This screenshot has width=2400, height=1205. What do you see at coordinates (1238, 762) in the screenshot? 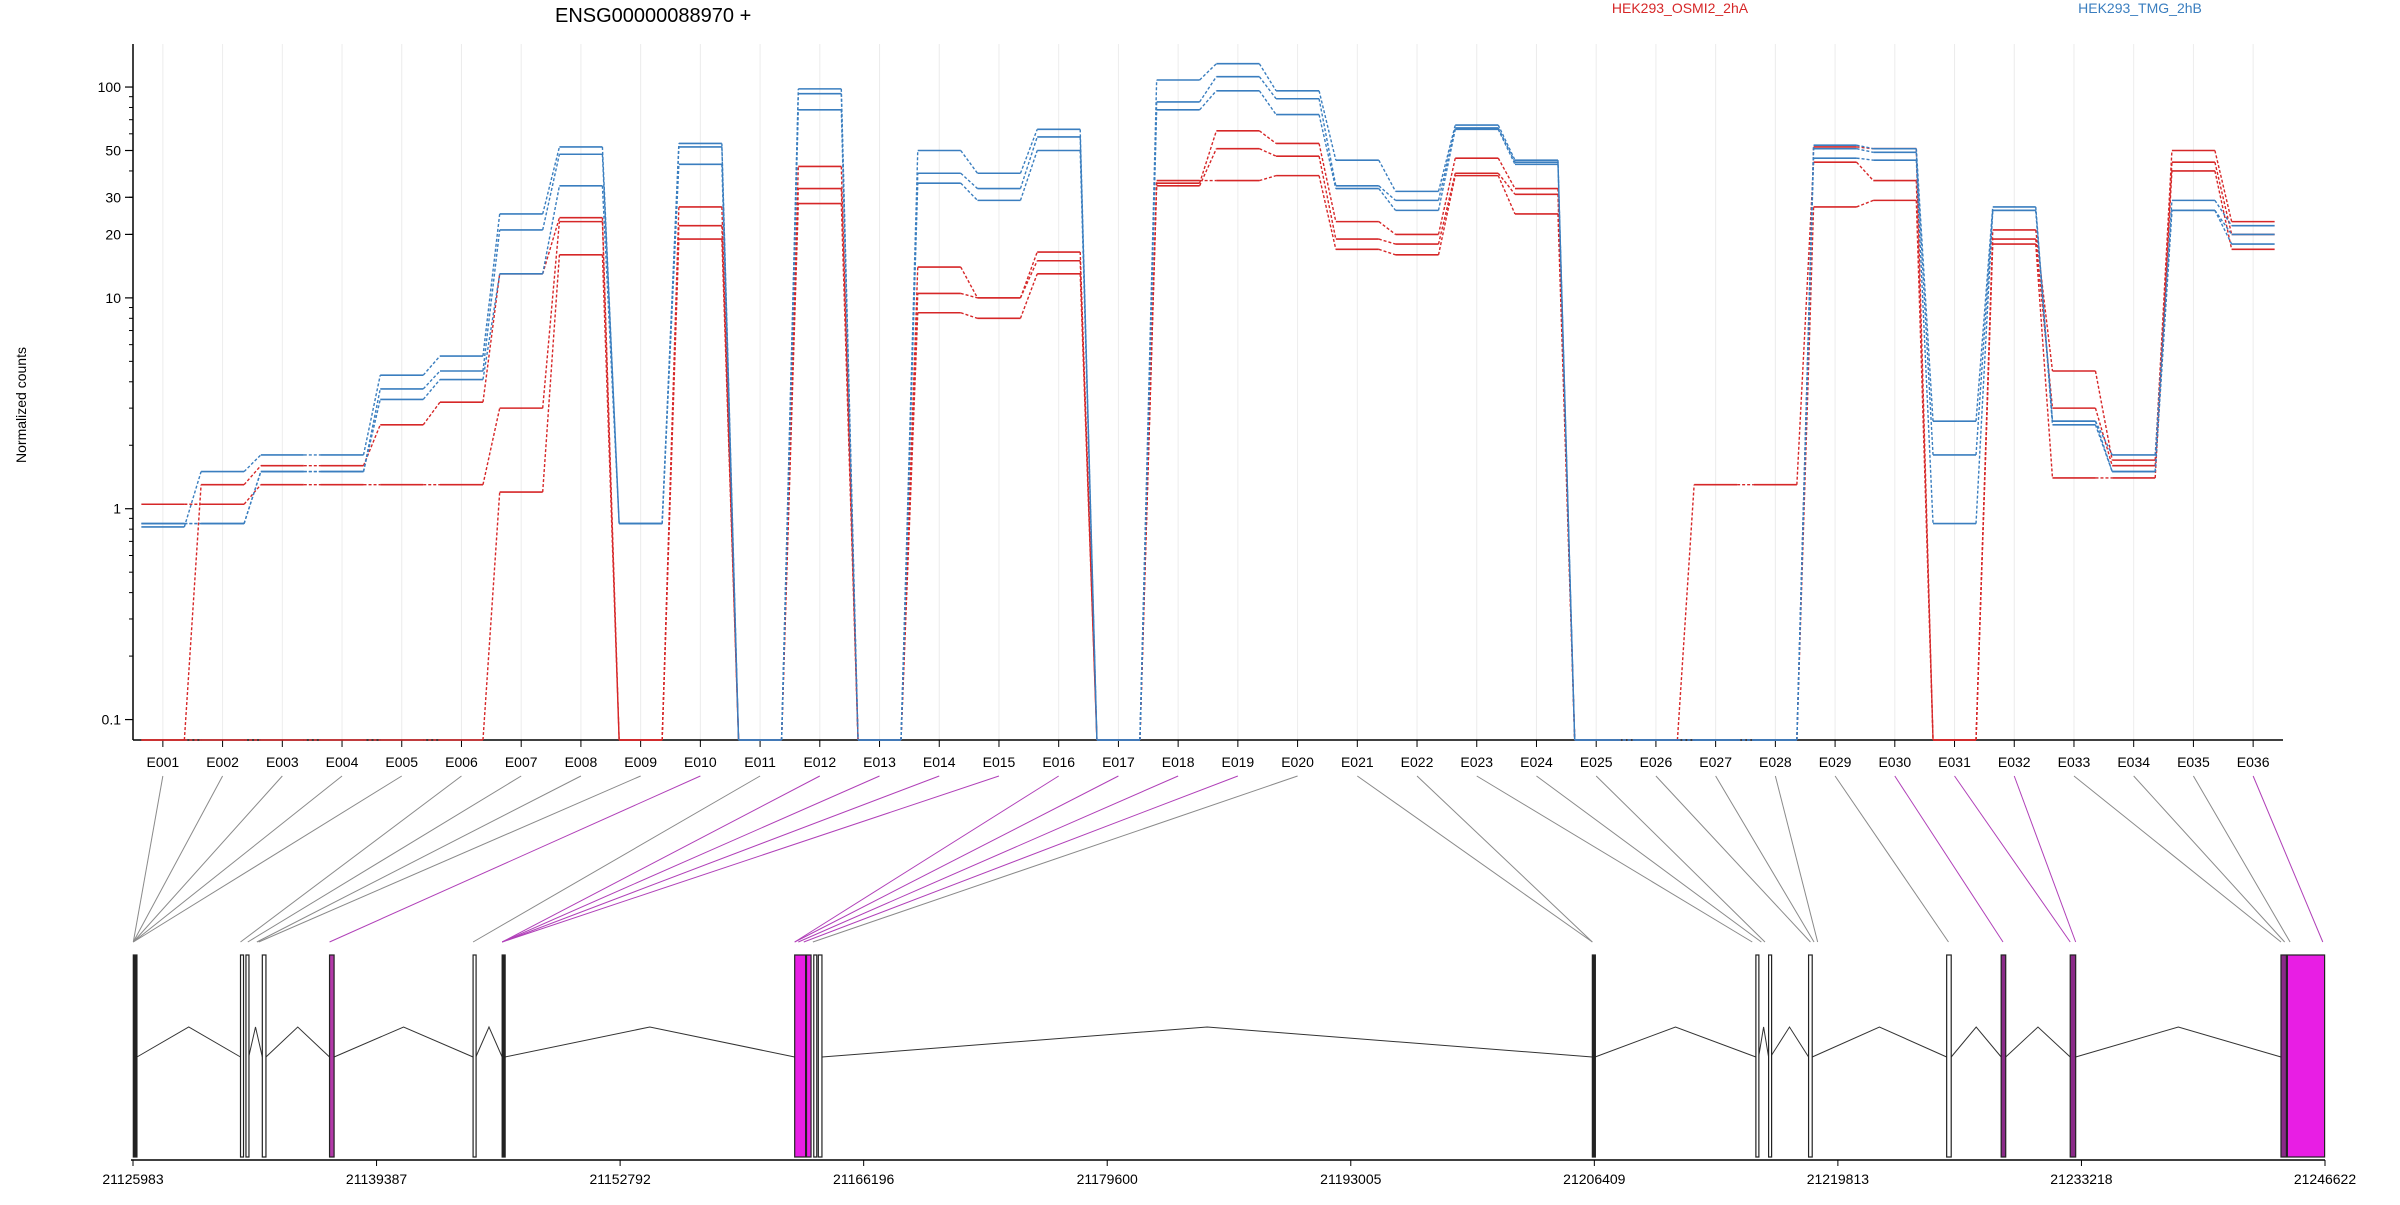
I see `x-tick-label-E019: E019` at bounding box center [1238, 762].